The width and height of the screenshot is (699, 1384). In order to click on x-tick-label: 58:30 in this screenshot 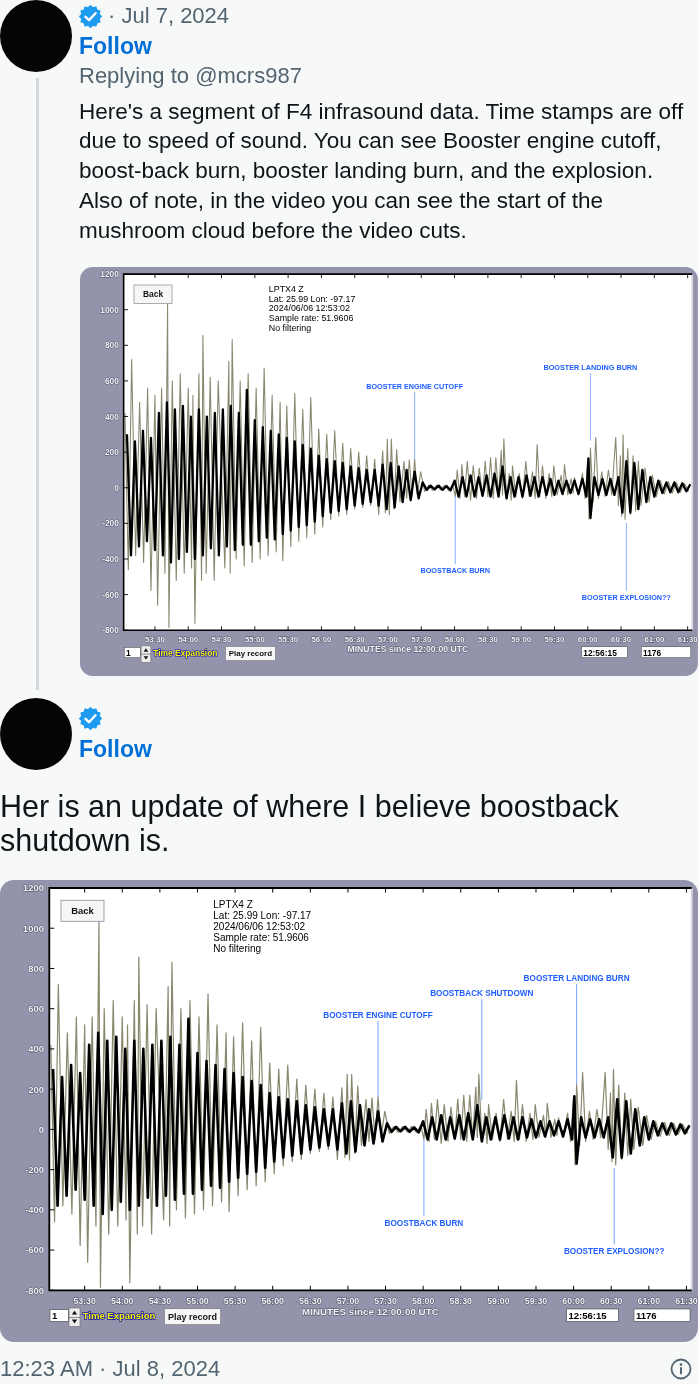, I will do `click(461, 1301)`.